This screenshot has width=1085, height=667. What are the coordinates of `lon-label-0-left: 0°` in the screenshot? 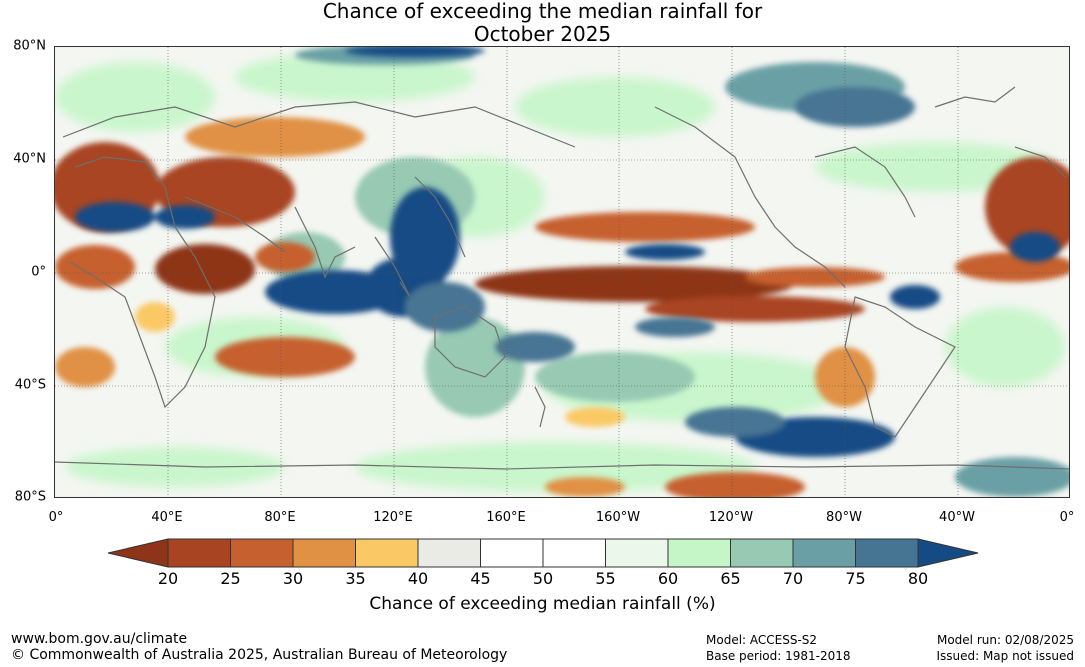 It's located at (56, 517).